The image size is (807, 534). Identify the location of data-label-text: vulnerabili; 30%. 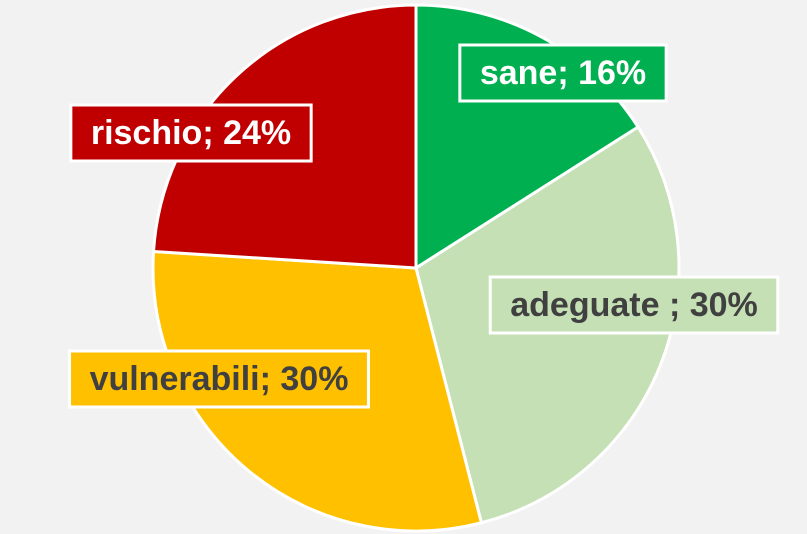
(219, 379).